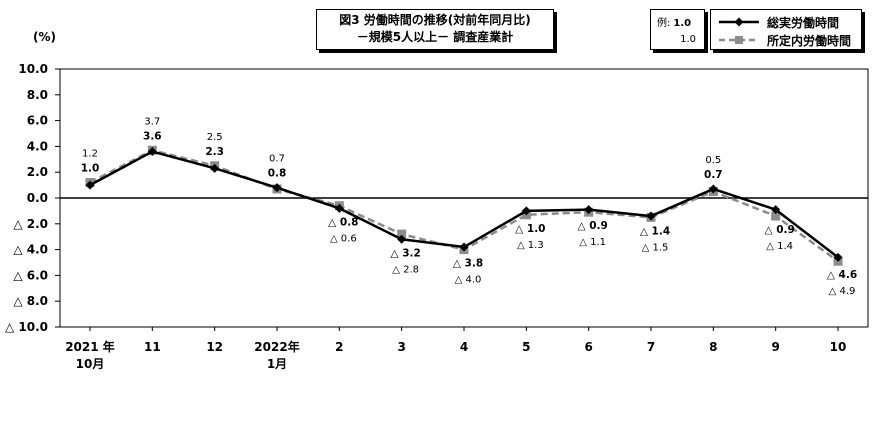  Describe the element at coordinates (688, 39) in the screenshot. I see `example-value-plain: 1.0` at that location.